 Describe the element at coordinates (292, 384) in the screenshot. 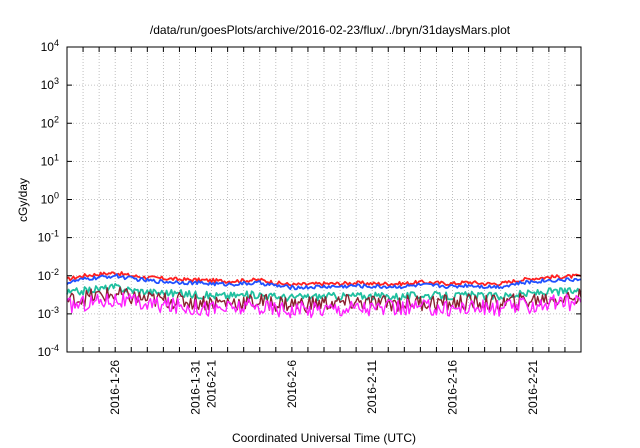

I see `x-tick-label: 2016-2-6` at that location.